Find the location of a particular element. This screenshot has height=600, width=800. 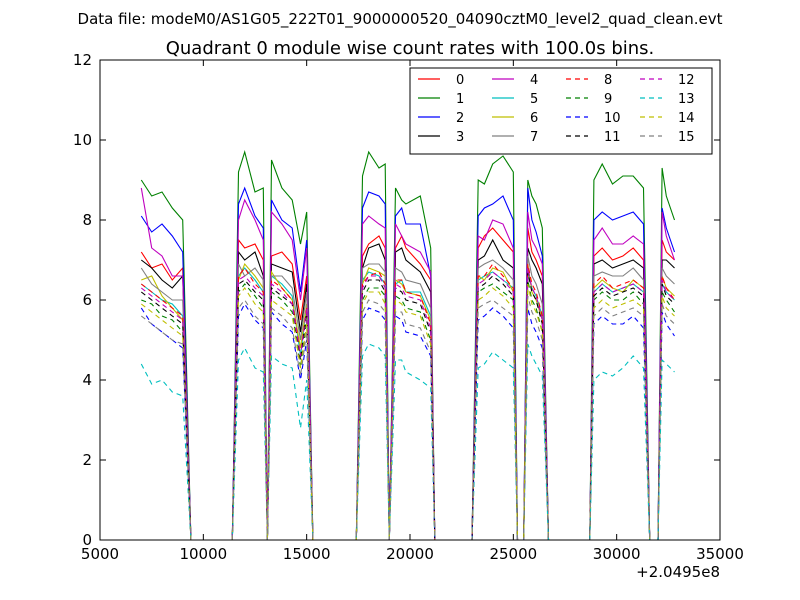

legend-label-2: 2 is located at coordinates (460, 118).